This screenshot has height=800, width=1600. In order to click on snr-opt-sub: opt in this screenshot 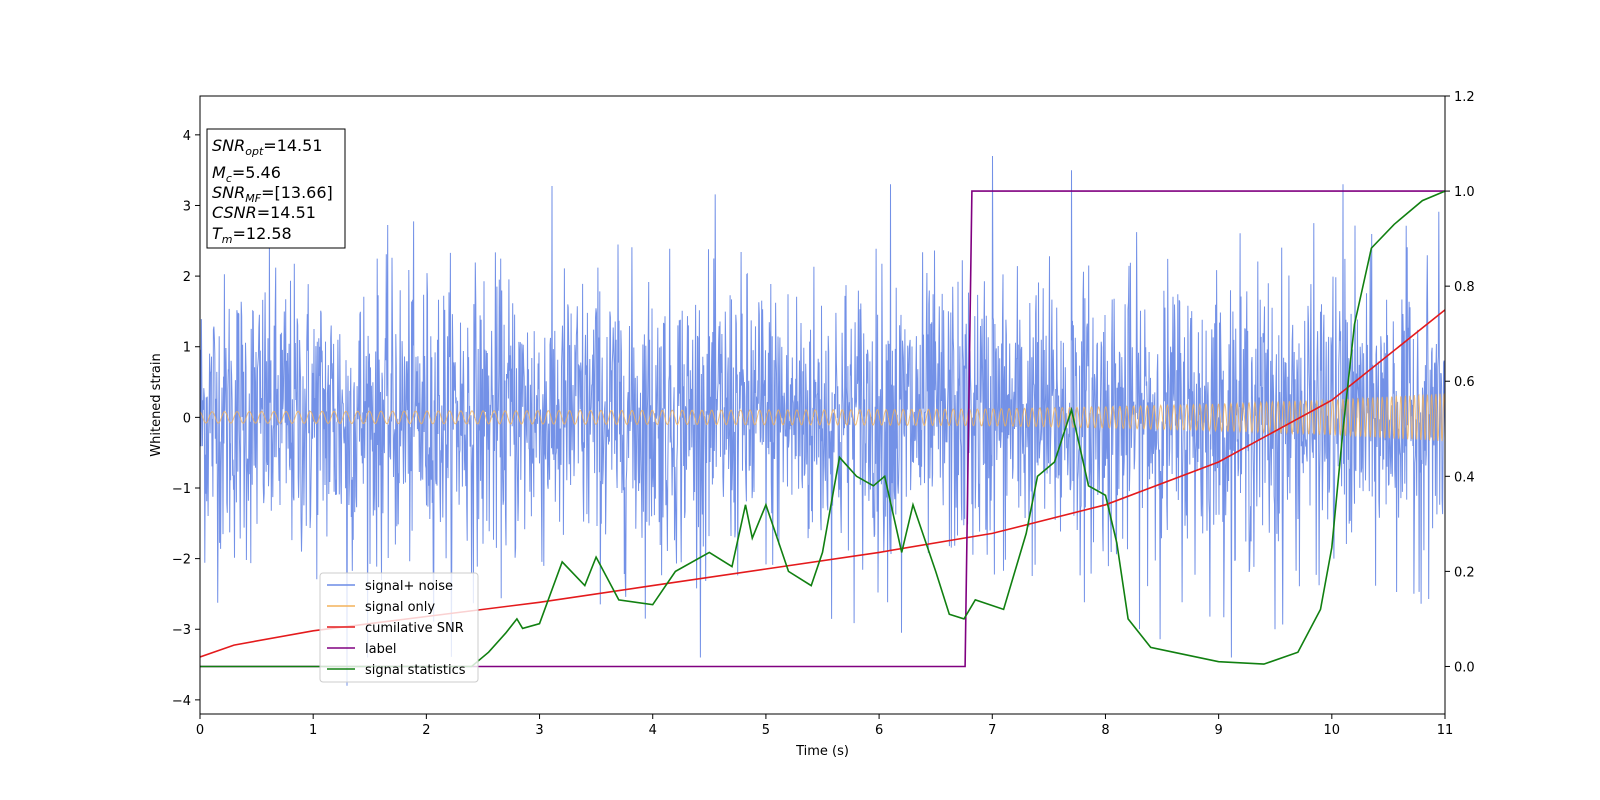, I will do `click(254, 151)`.